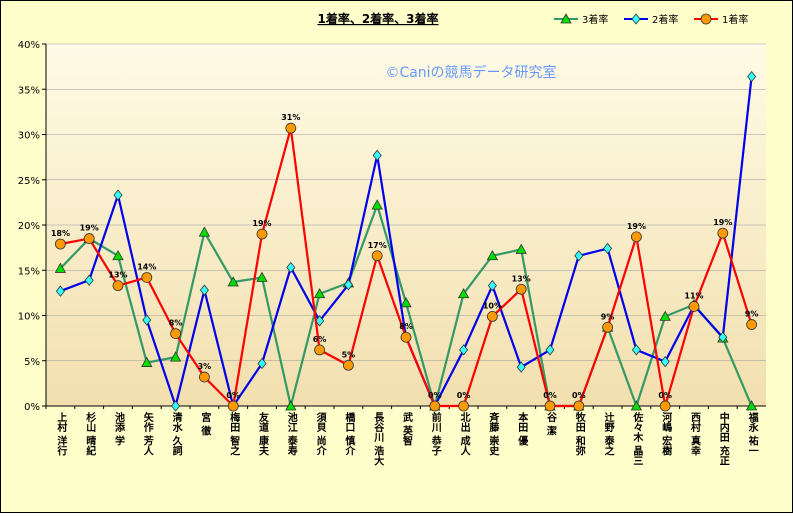  What do you see at coordinates (735, 19) in the screenshot?
I see `legend-label: 1着率` at bounding box center [735, 19].